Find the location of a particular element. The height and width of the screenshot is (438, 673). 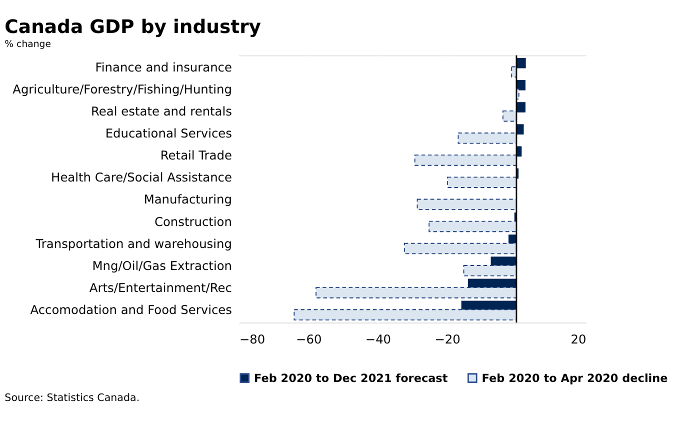

x-tick-label: −40 is located at coordinates (378, 339).